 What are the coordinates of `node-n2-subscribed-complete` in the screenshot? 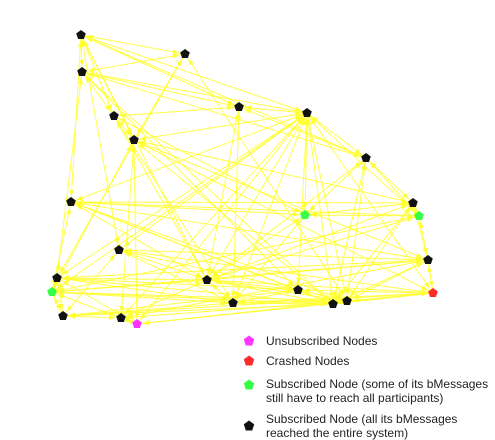 It's located at (185, 53).